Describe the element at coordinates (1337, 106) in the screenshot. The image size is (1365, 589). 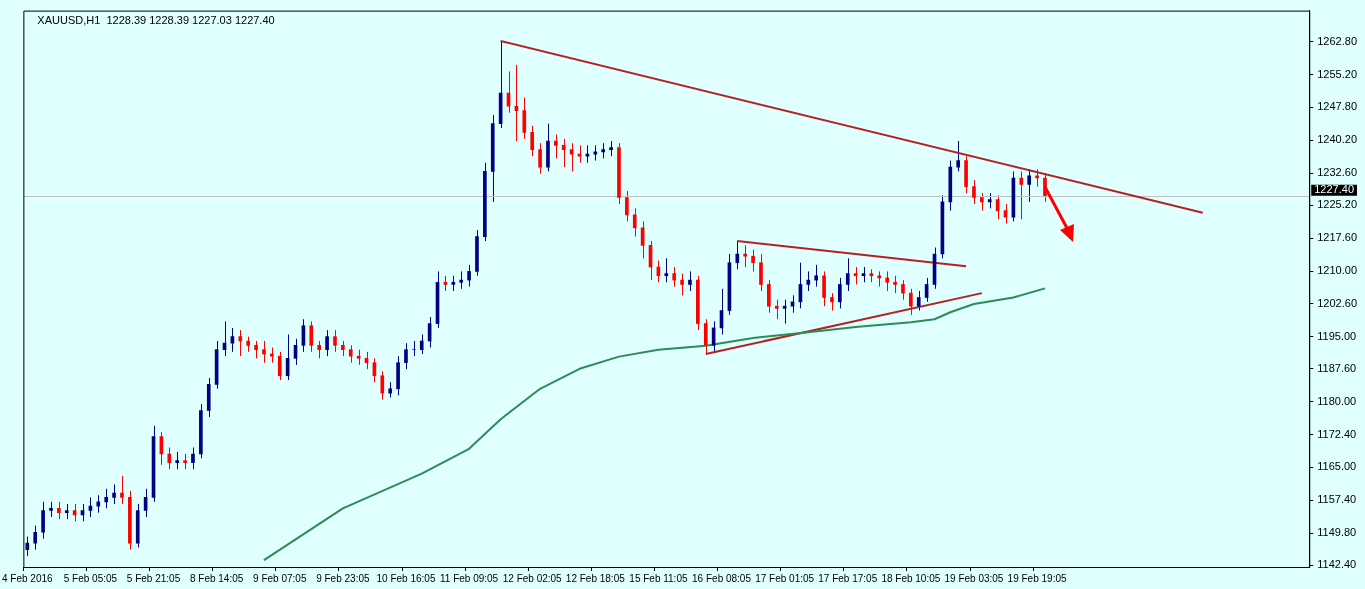
I see `y-tick-label: 1247.80` at that location.